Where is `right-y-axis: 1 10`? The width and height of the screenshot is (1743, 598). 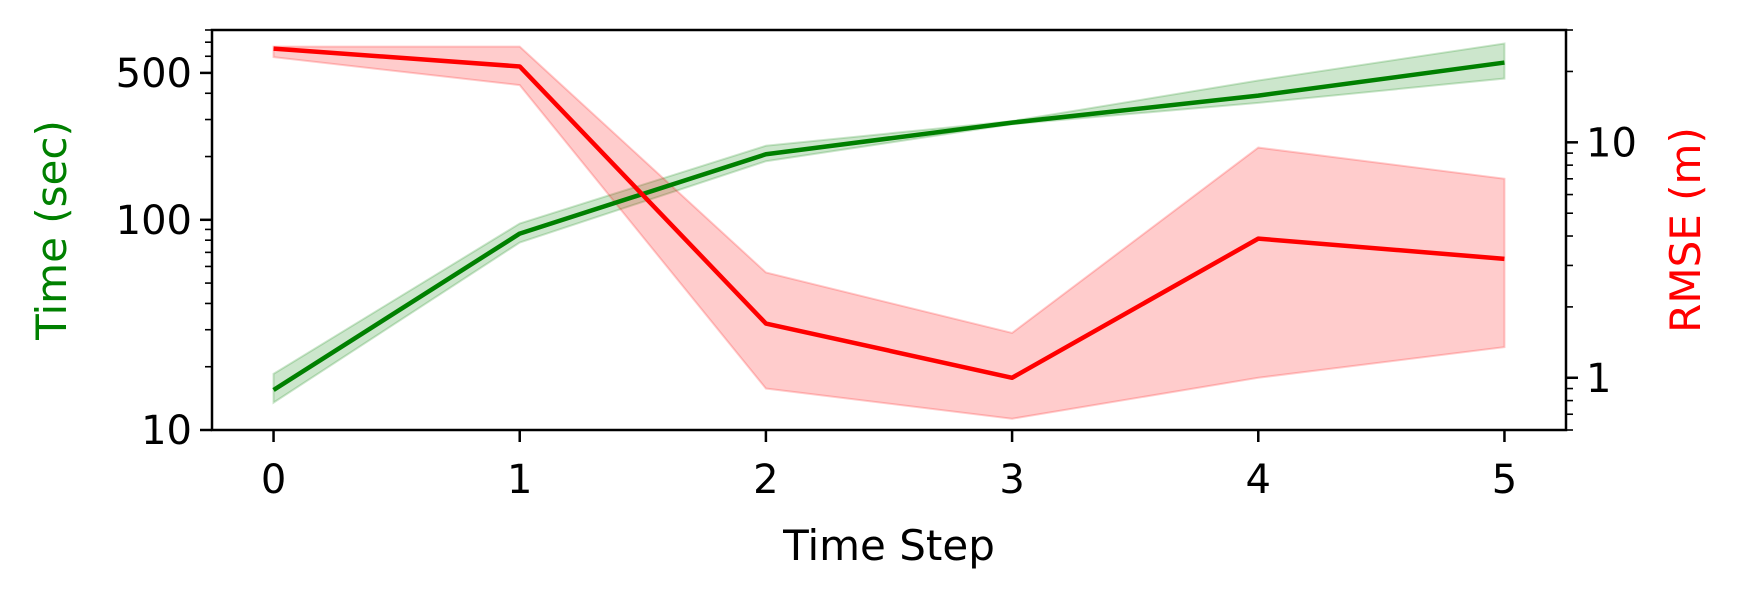 right-y-axis: 1 10 is located at coordinates (1601, 230).